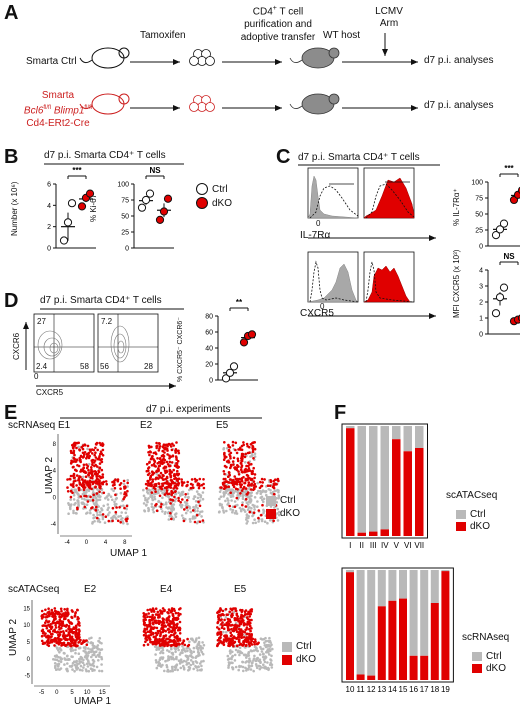 The width and height of the screenshot is (520, 712). What do you see at coordinates (384, 478) in the screenshot?
I see `f1-bar-ctrl-IV` at bounding box center [384, 478].